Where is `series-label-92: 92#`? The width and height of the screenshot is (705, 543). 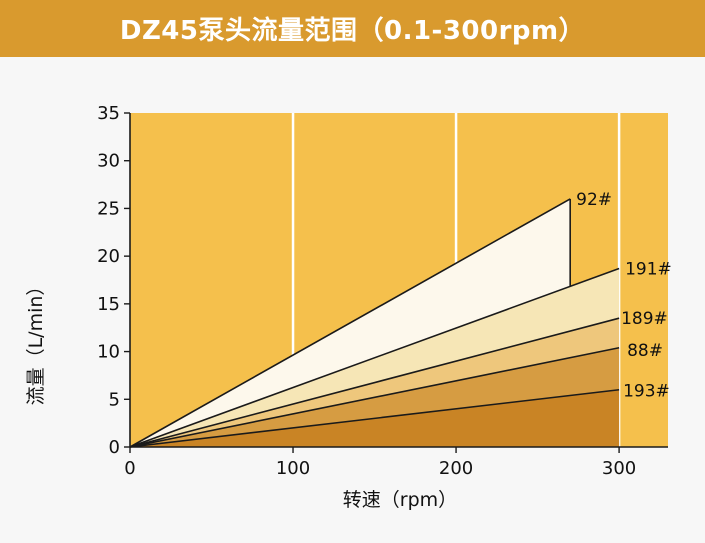 series-label-92: 92# is located at coordinates (594, 200).